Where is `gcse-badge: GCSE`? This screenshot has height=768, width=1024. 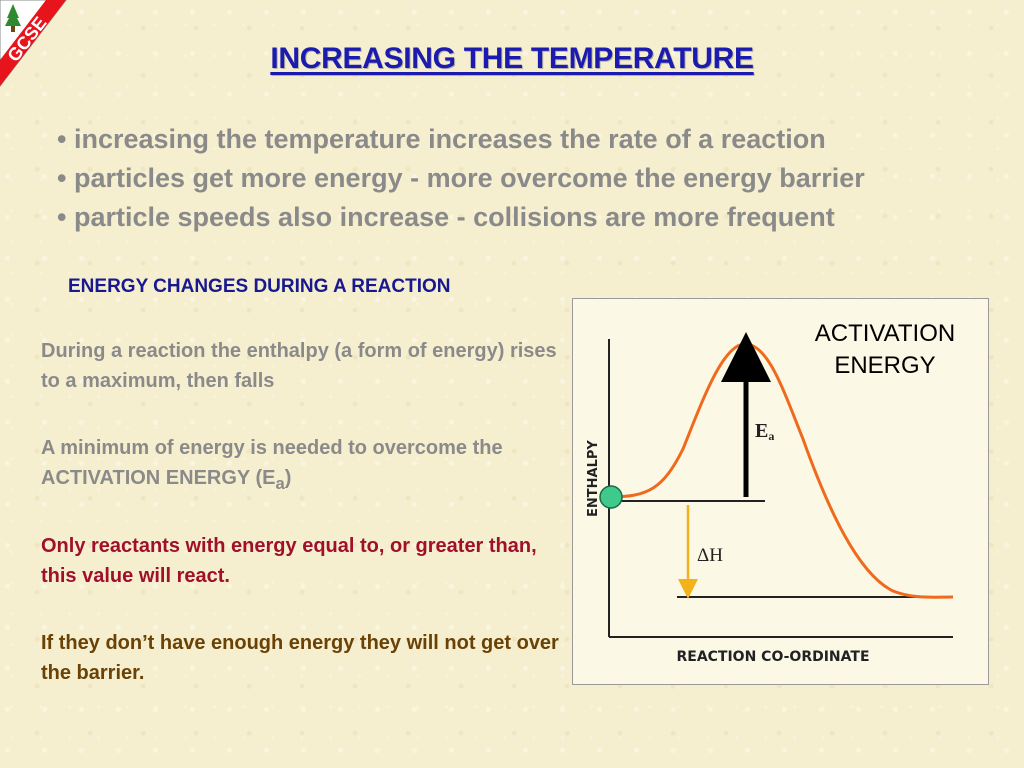
gcse-badge: GCSE is located at coordinates (33, 43).